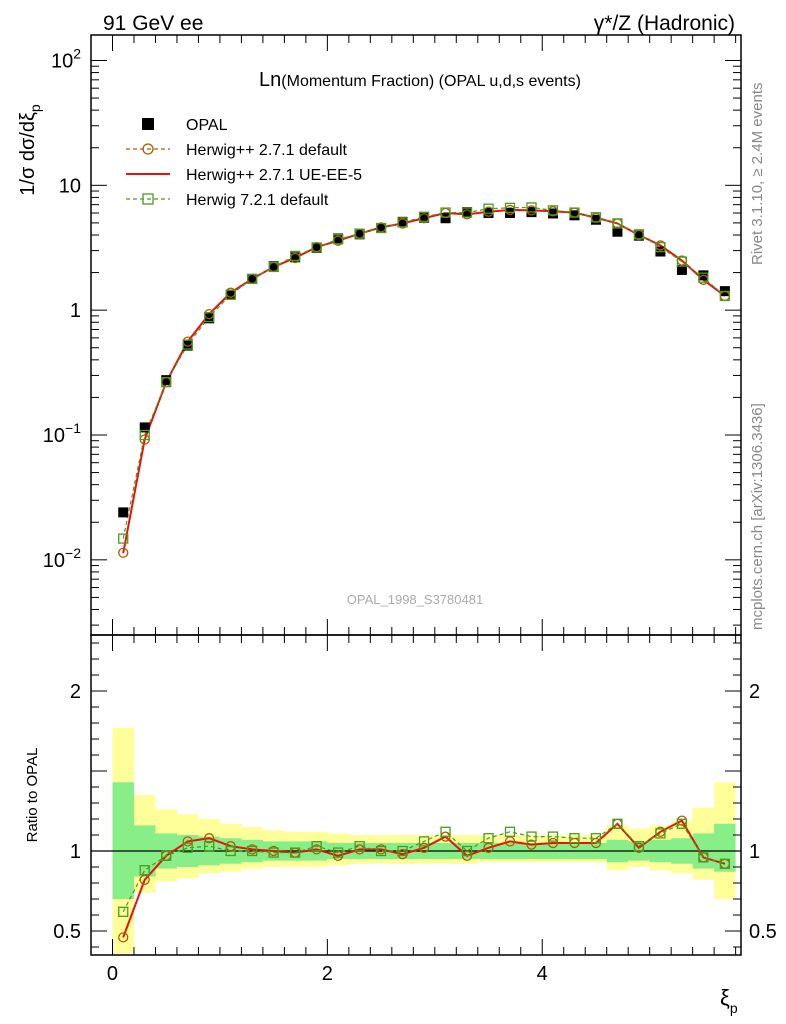 This screenshot has height=1024, width=786. What do you see at coordinates (70, 186) in the screenshot?
I see `y-tick-label: 10` at bounding box center [70, 186].